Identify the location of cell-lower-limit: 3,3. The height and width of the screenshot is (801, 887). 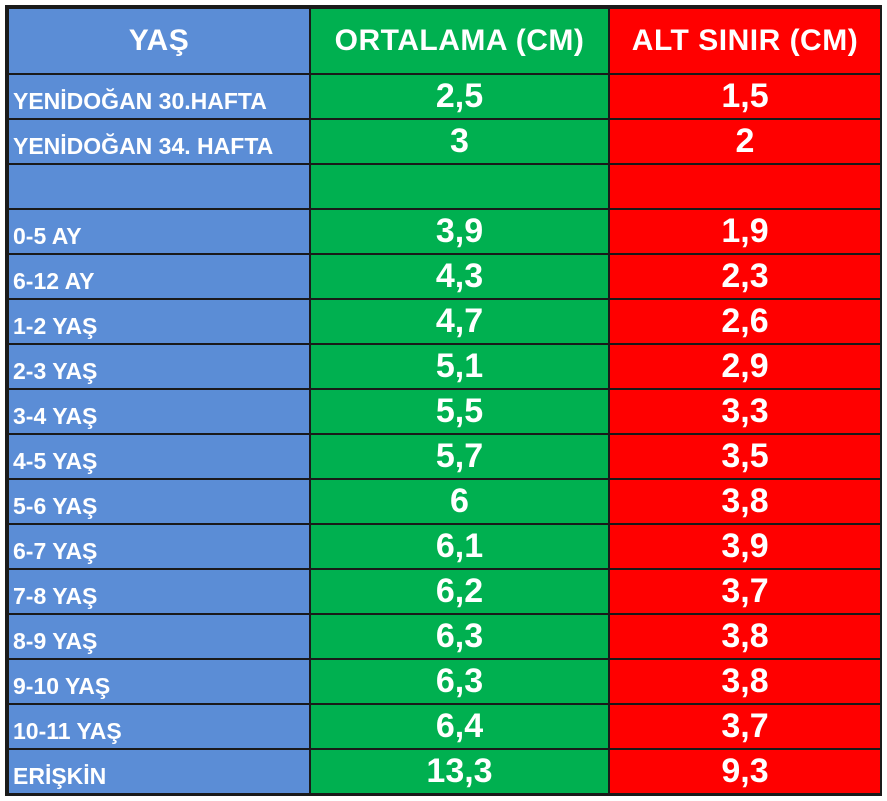
(745, 411).